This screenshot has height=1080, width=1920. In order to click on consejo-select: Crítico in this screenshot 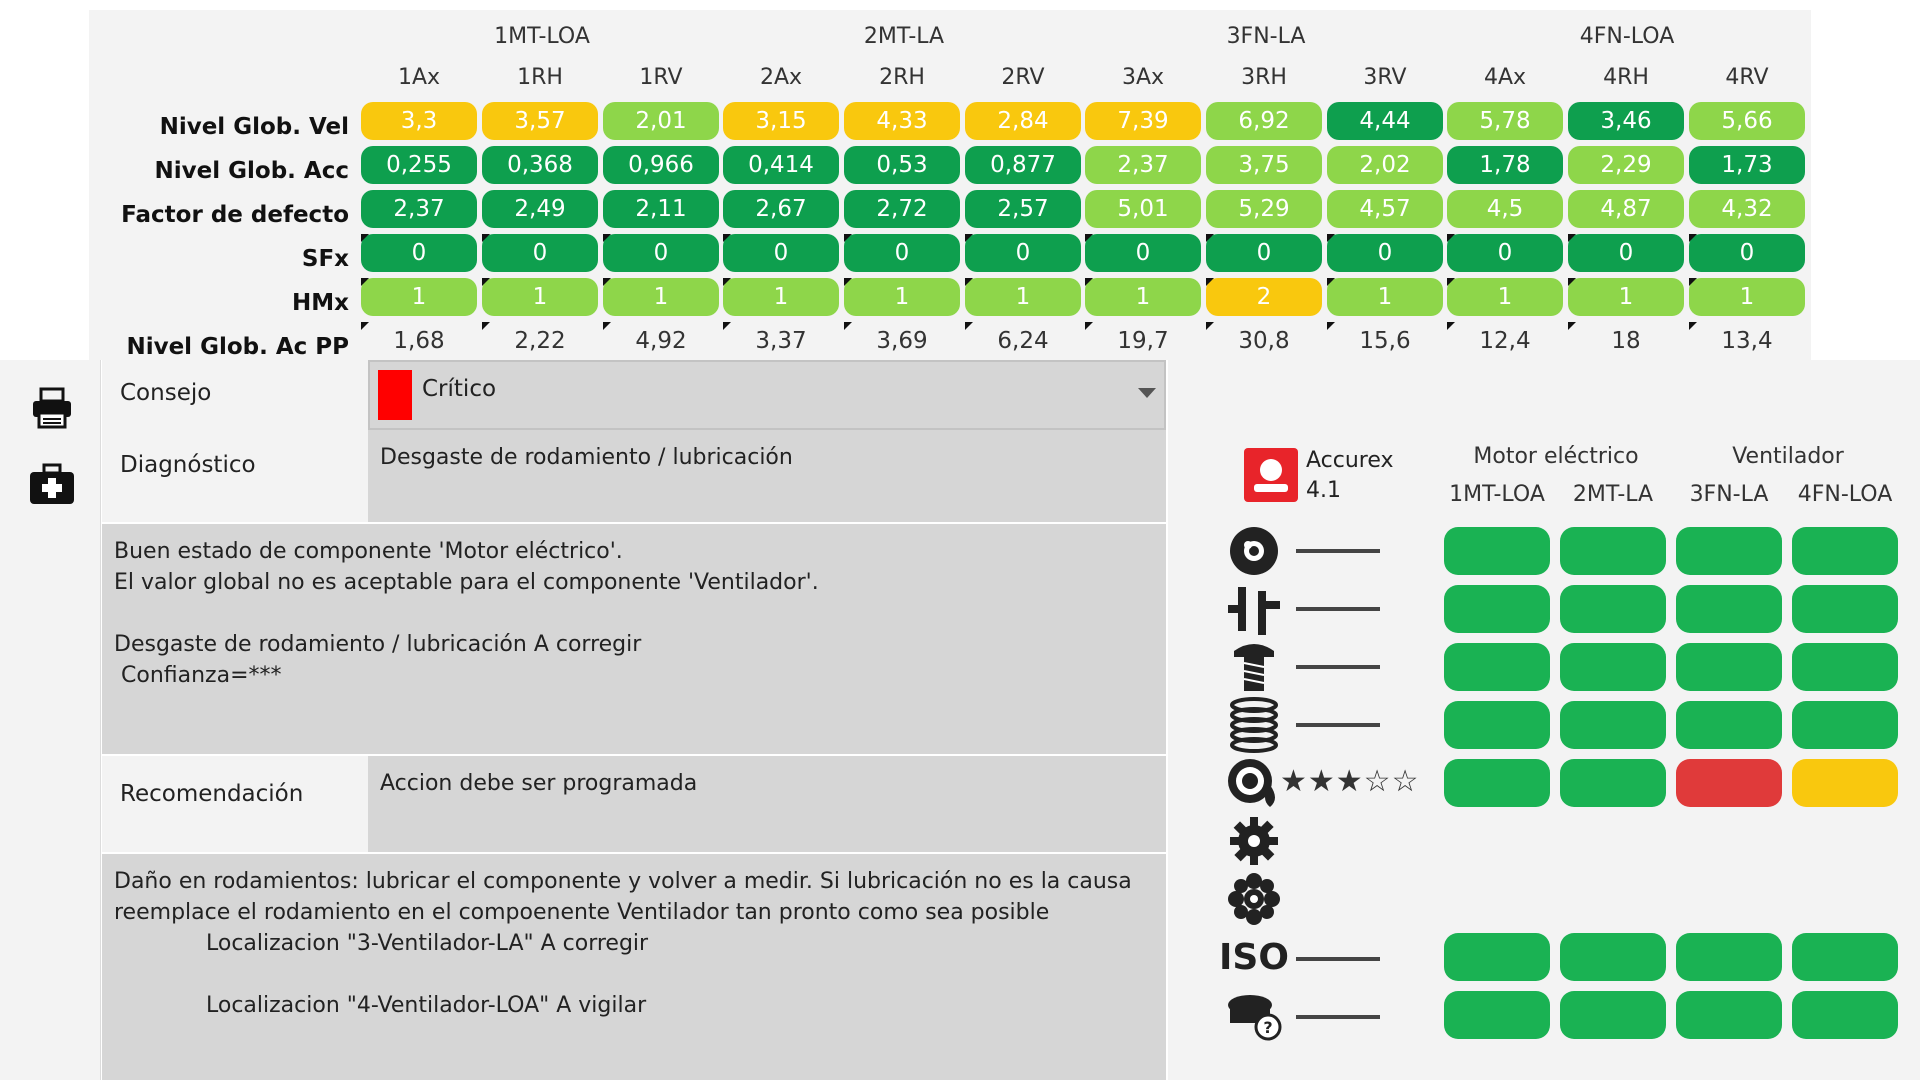, I will do `click(767, 395)`.